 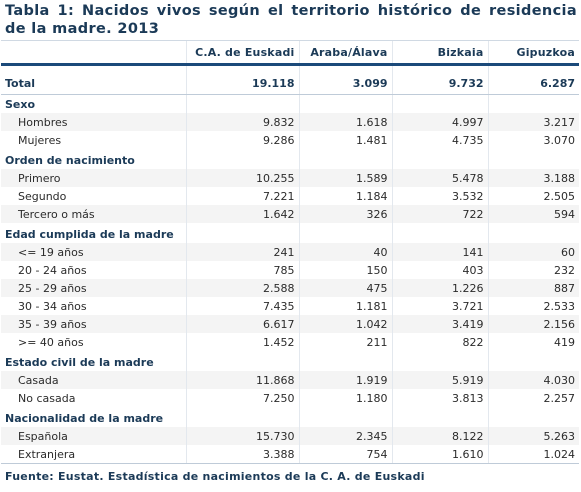 I want to click on table-cell: 1.919, so click(x=345, y=380).